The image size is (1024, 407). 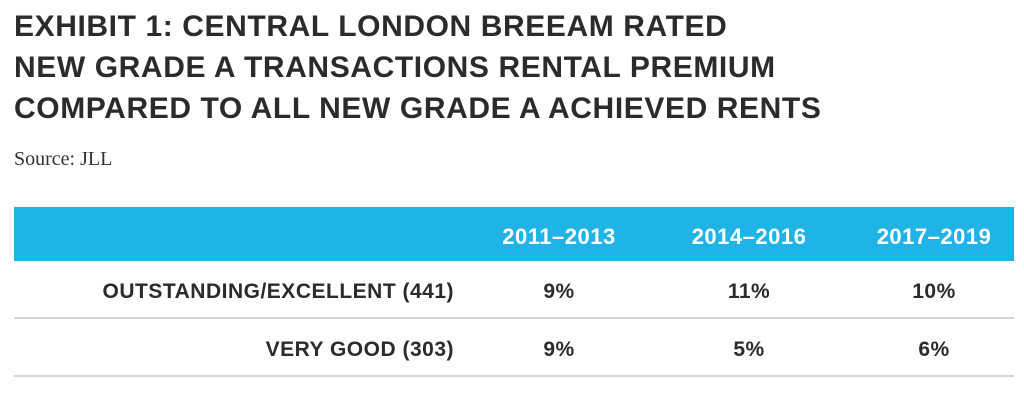 I want to click on column-header-2011-2013: 2011–2013, so click(x=559, y=236).